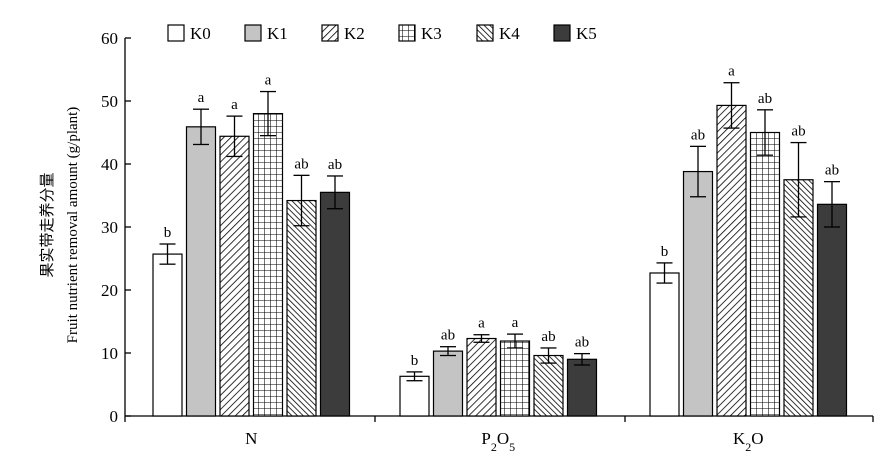 The image size is (885, 458). What do you see at coordinates (354, 33) in the screenshot?
I see `legend-label: K2` at bounding box center [354, 33].